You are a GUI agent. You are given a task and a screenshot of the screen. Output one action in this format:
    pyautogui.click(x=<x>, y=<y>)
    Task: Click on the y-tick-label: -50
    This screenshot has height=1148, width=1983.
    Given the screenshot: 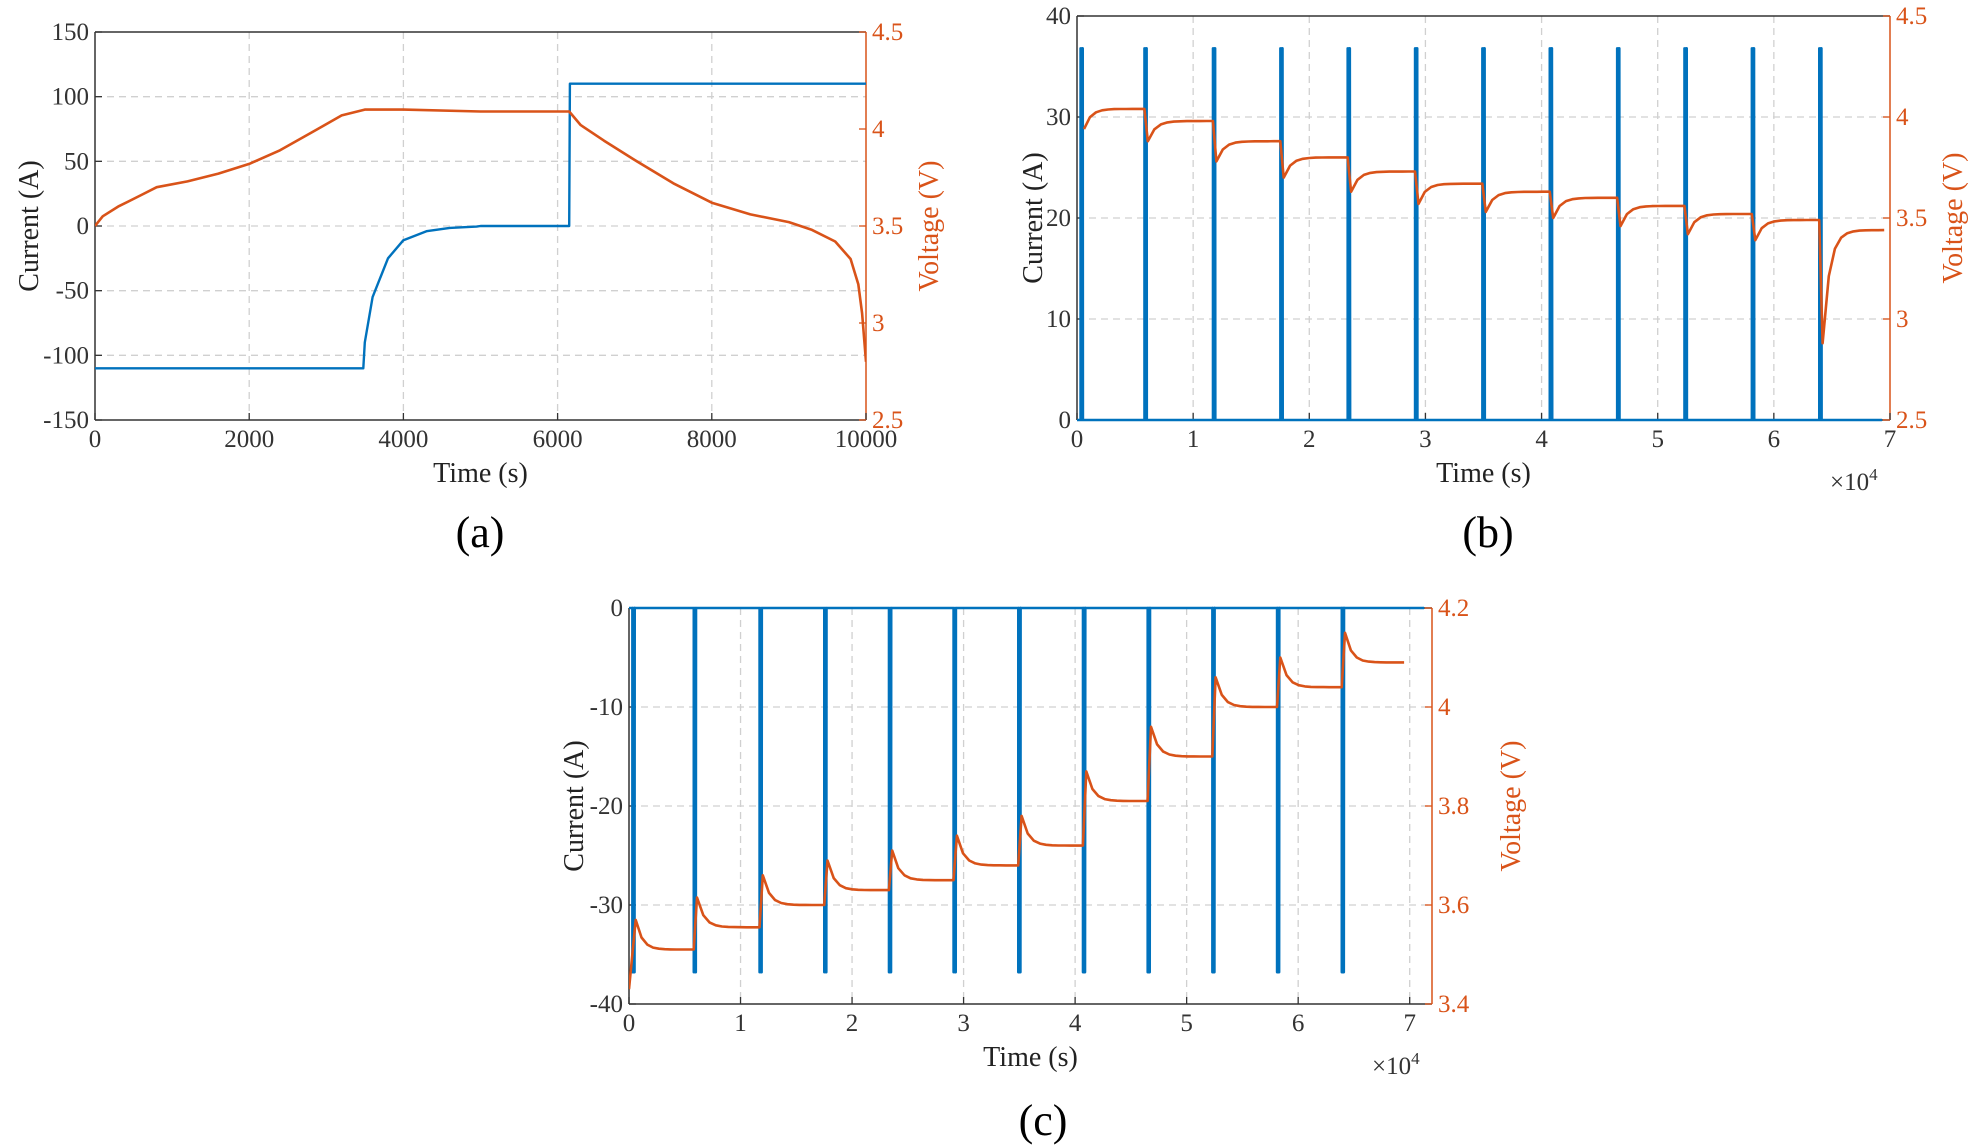 What is the action you would take?
    pyautogui.click(x=72, y=291)
    